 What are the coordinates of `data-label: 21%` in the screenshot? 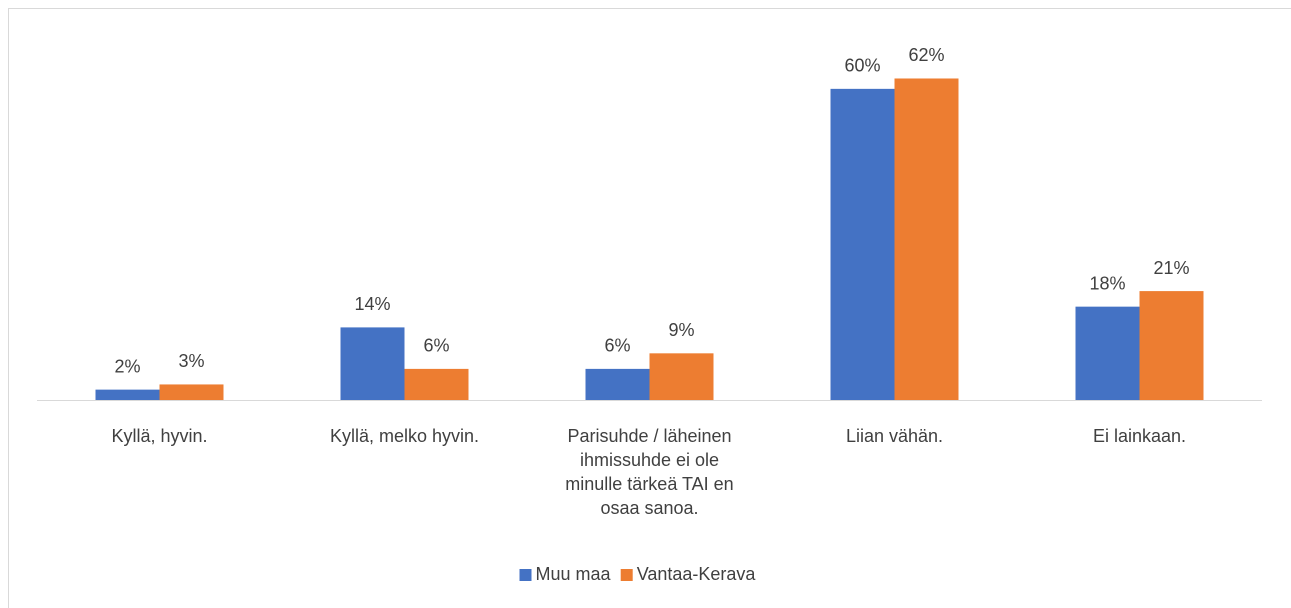 It's located at (1171, 268).